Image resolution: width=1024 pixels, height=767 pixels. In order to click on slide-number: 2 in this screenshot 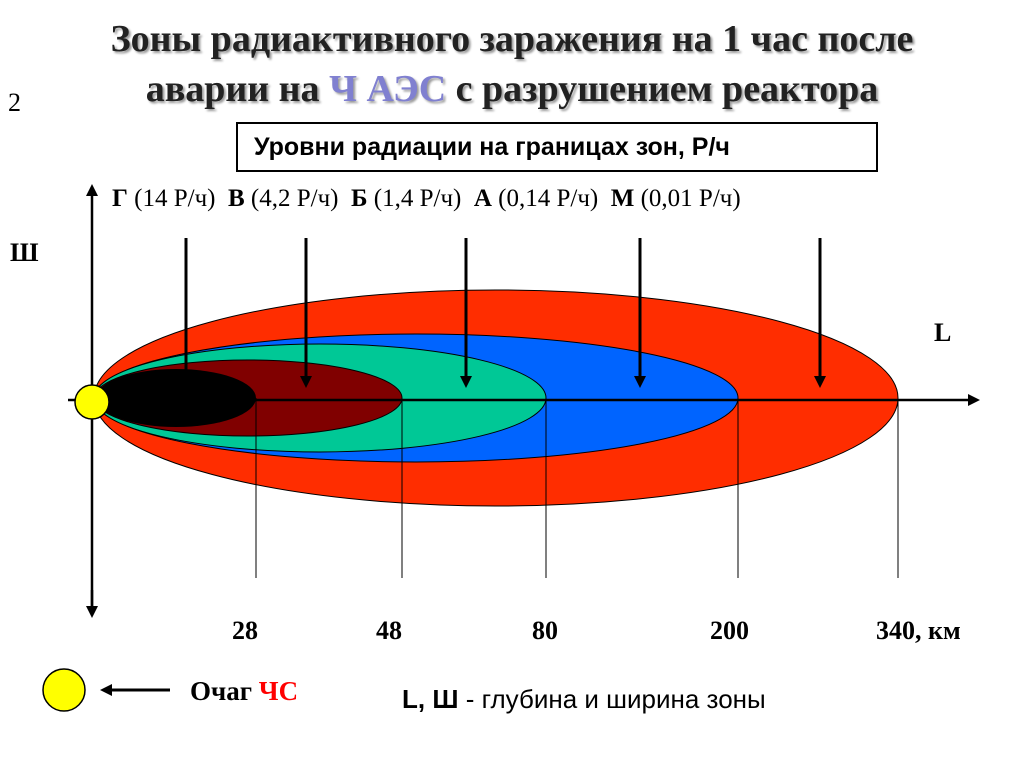, I will do `click(14, 102)`.